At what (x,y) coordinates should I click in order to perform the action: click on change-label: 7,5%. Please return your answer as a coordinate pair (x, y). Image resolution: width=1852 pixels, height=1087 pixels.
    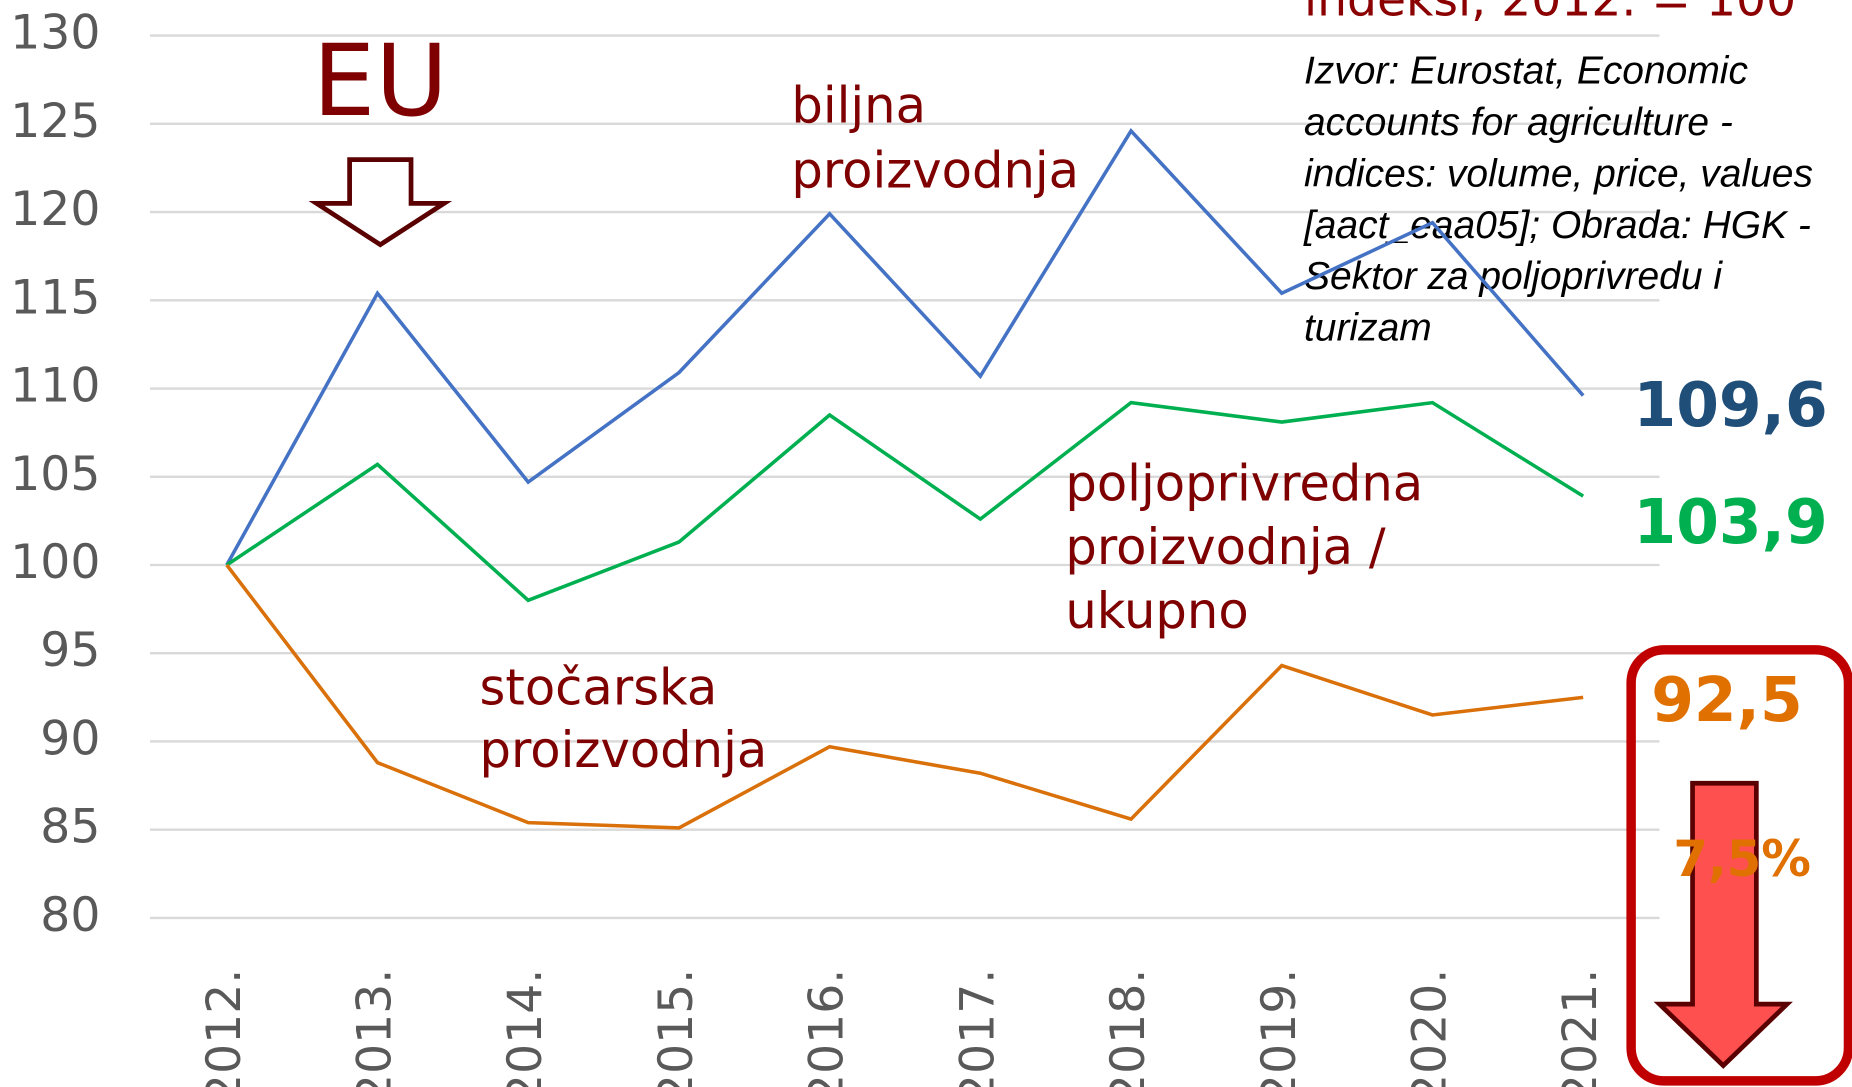
    Looking at the image, I should click on (1742, 859).